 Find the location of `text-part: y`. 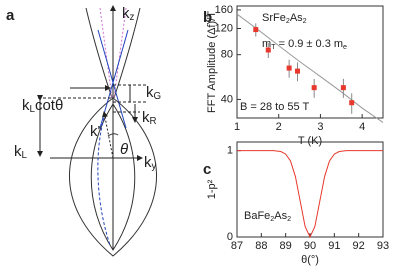

text-part: y is located at coordinates (154, 166).